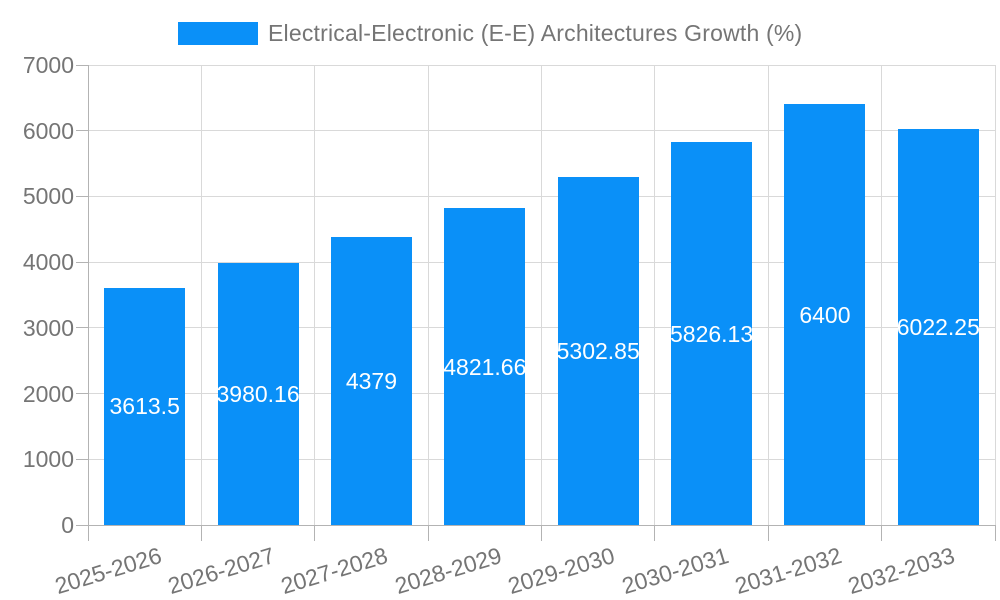 The width and height of the screenshot is (1000, 600). What do you see at coordinates (48, 196) in the screenshot?
I see `y-axis-tick-label: 5000` at bounding box center [48, 196].